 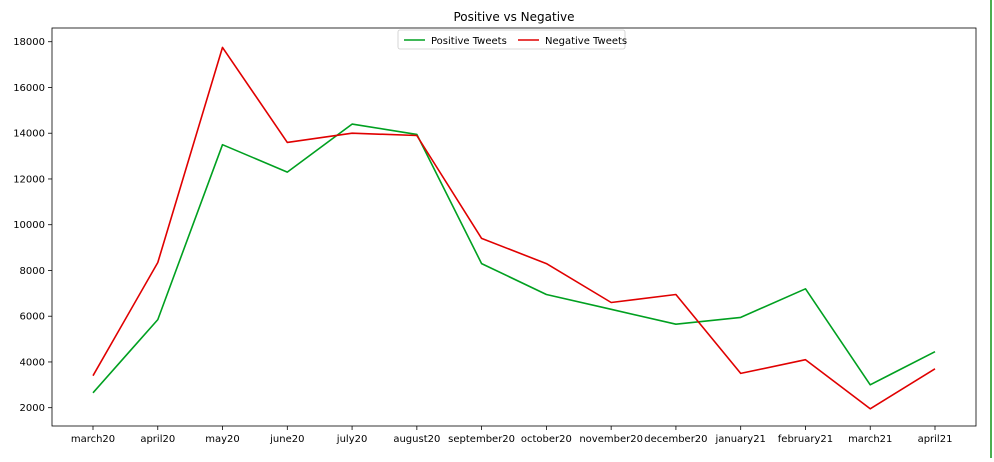 What do you see at coordinates (32, 362) in the screenshot?
I see `y-tick-label: 4000` at bounding box center [32, 362].